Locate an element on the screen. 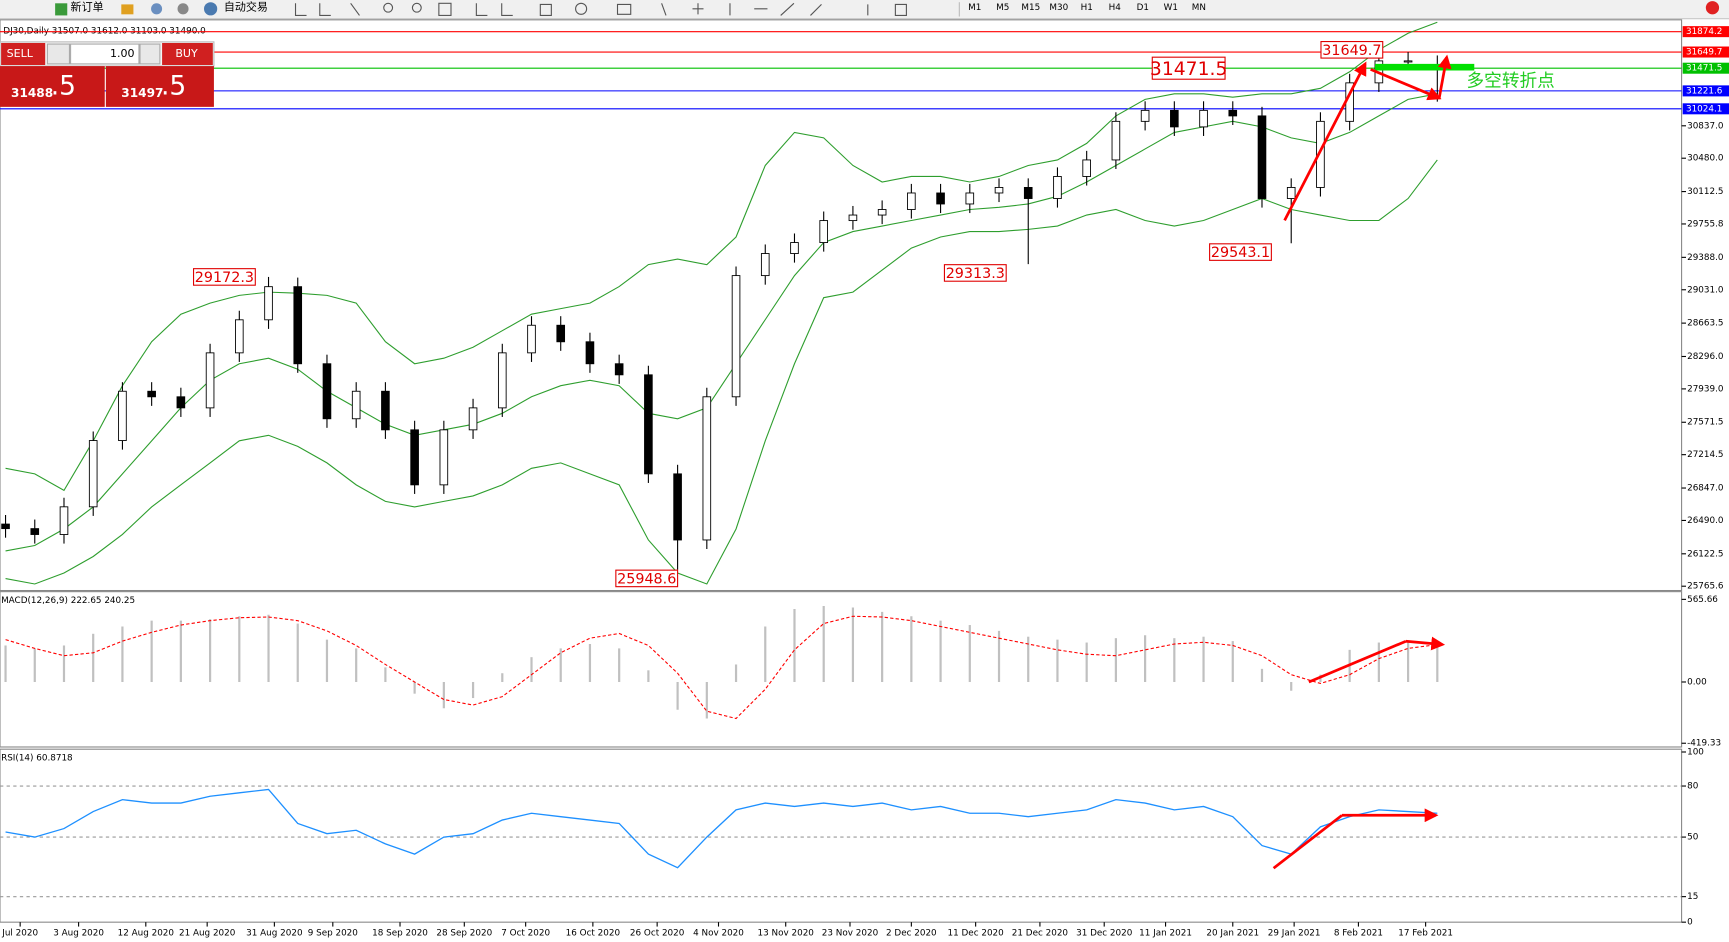  timeframe-button: W1 is located at coordinates (1171, 8).